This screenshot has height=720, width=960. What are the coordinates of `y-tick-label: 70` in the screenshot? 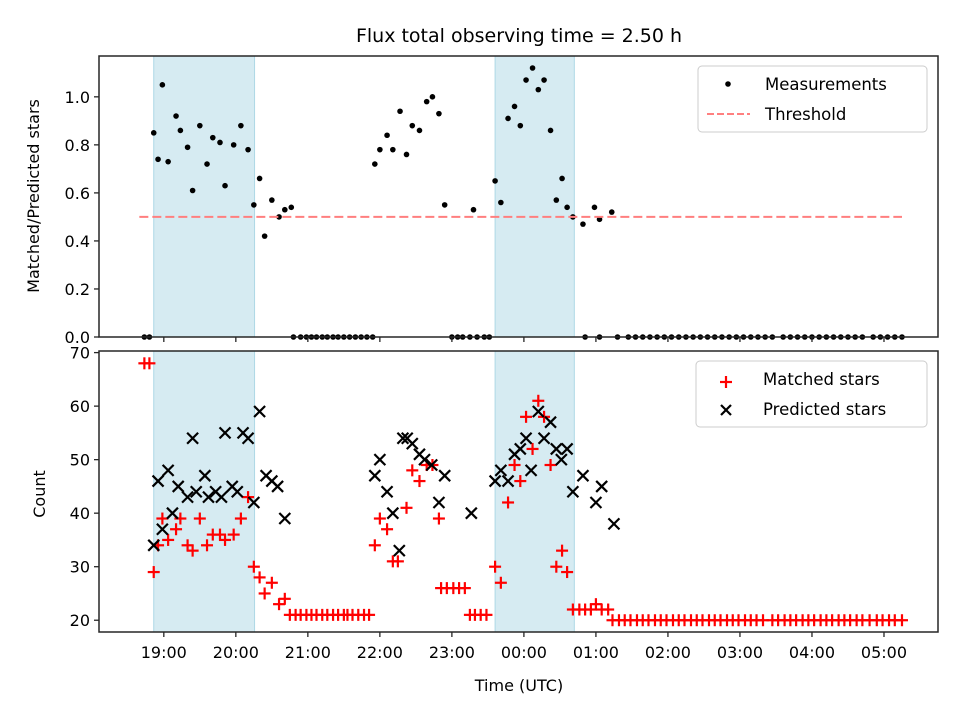 It's located at (80, 353).